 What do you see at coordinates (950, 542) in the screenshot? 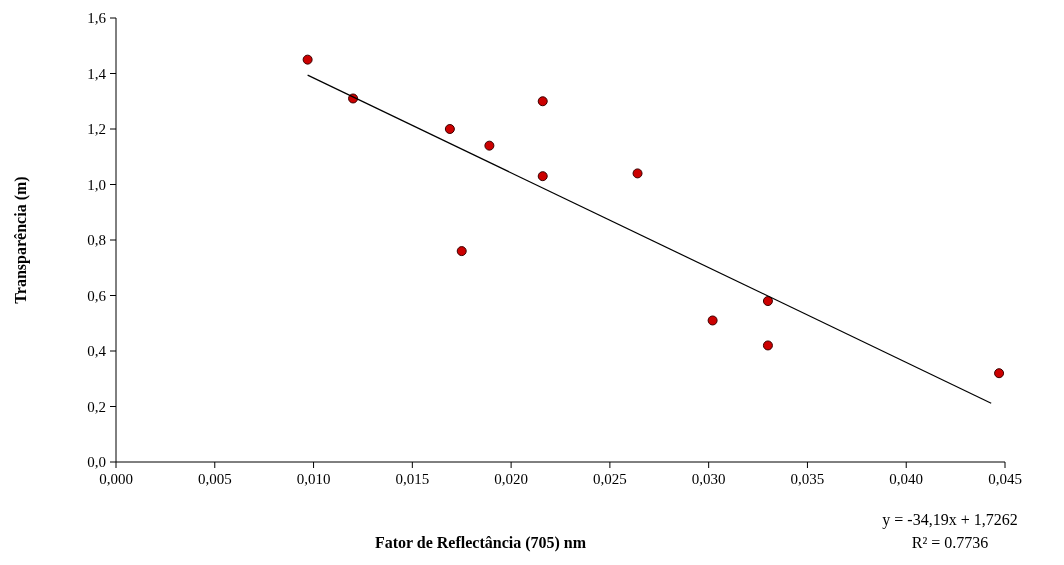
I see `text: R² = 0.7736` at bounding box center [950, 542].